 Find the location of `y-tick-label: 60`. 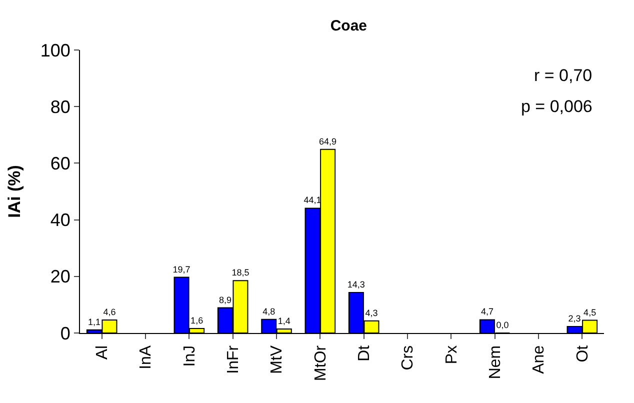

y-tick-label: 60 is located at coordinates (60, 164).